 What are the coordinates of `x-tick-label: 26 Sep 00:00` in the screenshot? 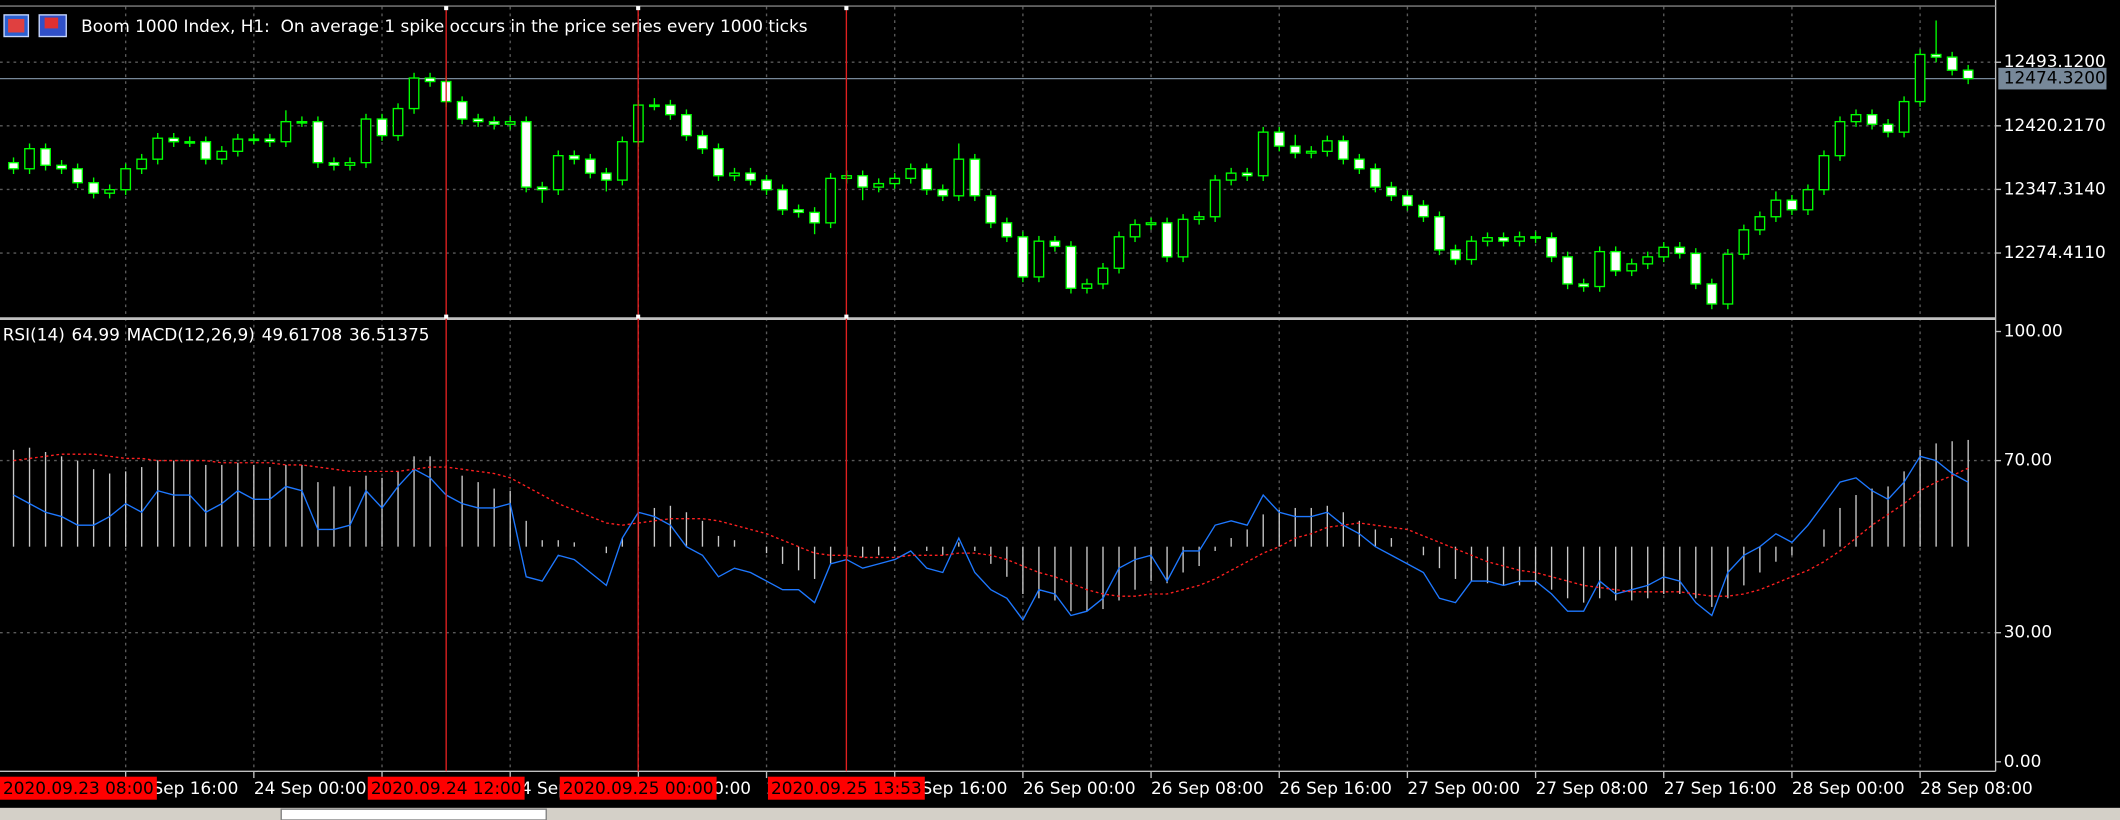 It's located at (1079, 788).